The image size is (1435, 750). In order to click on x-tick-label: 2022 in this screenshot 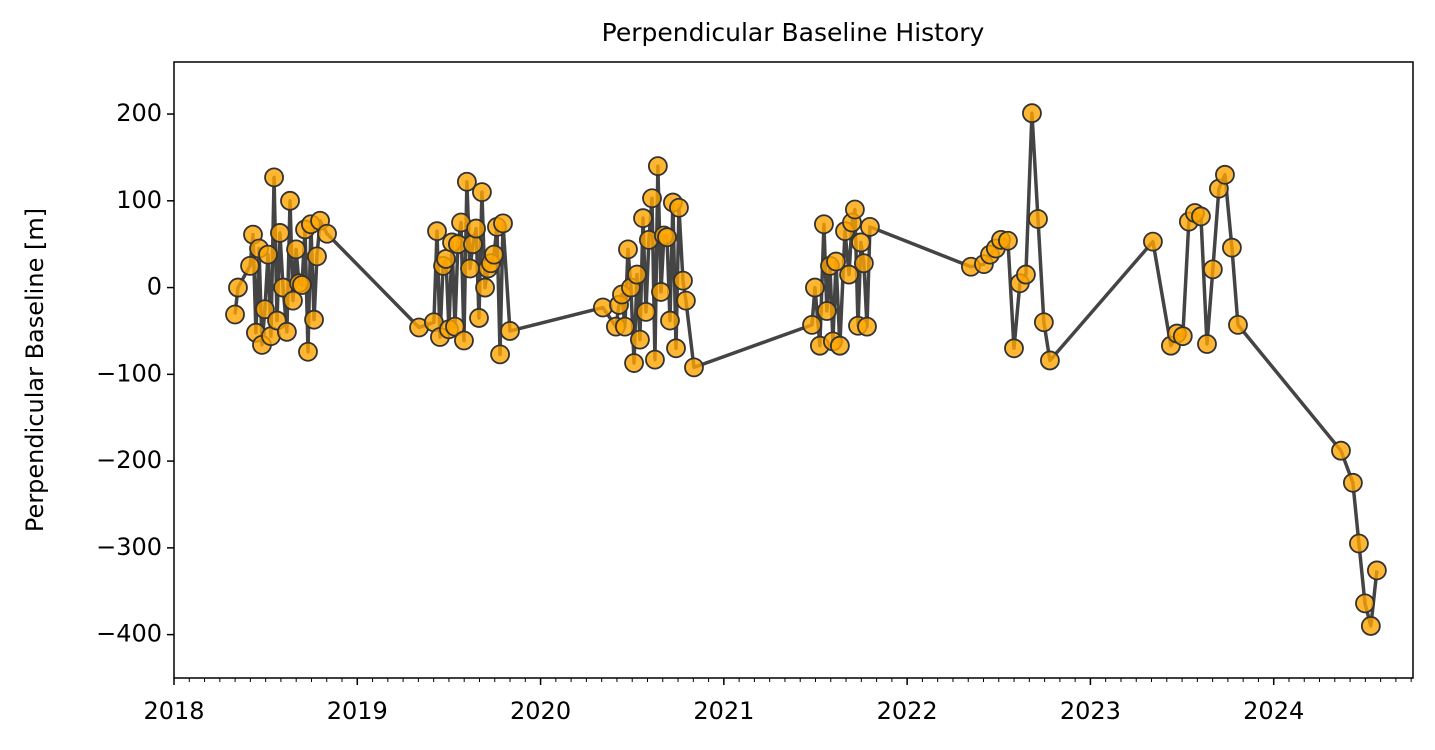, I will do `click(907, 711)`.